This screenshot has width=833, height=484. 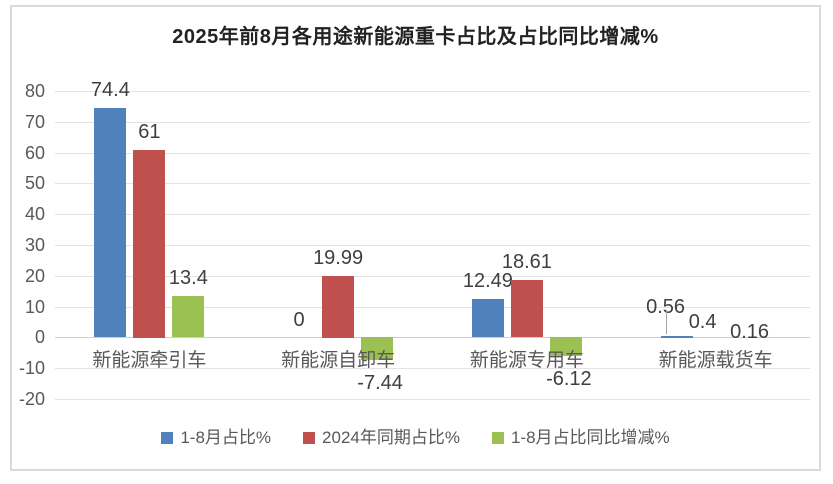 What do you see at coordinates (702, 322) in the screenshot?
I see `value-label: 0.4` at bounding box center [702, 322].